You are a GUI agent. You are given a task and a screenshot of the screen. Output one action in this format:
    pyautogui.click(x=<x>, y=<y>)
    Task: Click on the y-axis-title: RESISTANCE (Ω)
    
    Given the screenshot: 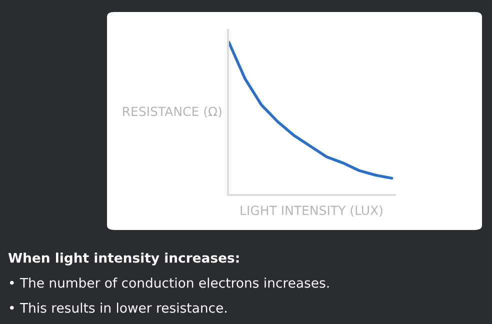 What is the action you would take?
    pyautogui.click(x=172, y=112)
    